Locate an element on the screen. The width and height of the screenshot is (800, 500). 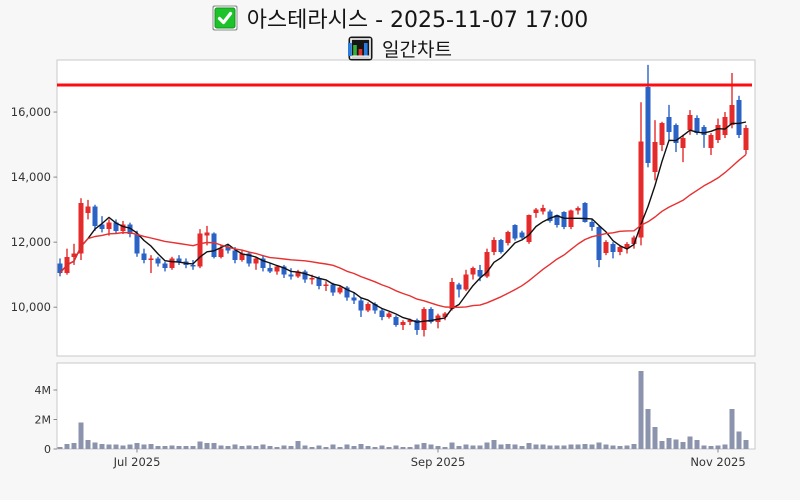
volume-bars is located at coordinates (403, 409).